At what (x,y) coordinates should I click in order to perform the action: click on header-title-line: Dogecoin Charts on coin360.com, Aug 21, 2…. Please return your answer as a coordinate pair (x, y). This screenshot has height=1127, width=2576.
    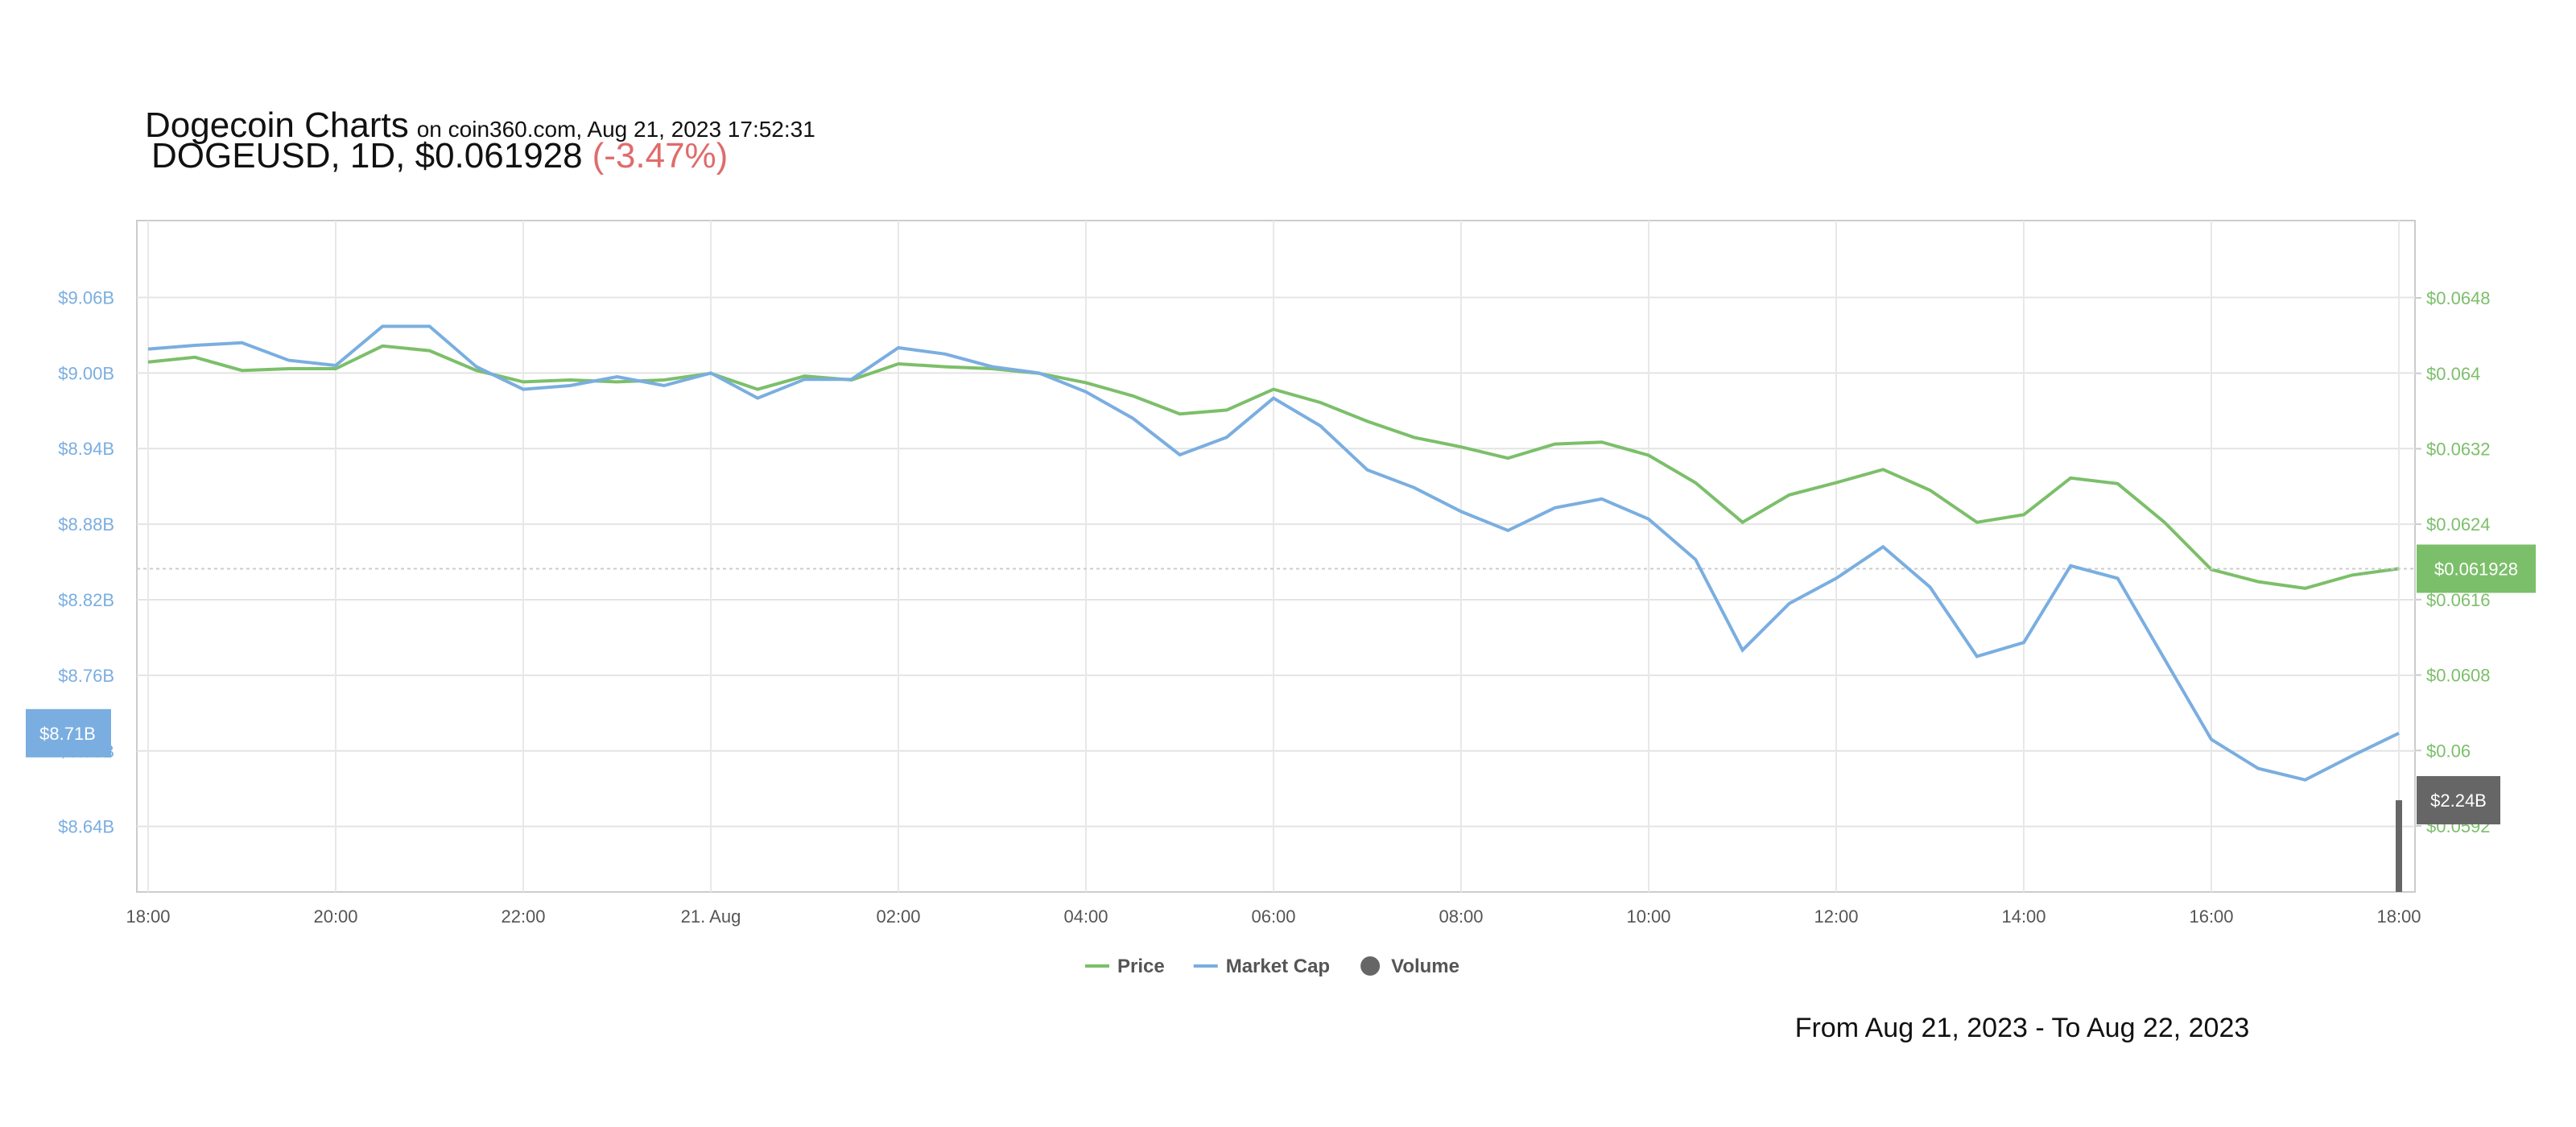
    Looking at the image, I should click on (480, 125).